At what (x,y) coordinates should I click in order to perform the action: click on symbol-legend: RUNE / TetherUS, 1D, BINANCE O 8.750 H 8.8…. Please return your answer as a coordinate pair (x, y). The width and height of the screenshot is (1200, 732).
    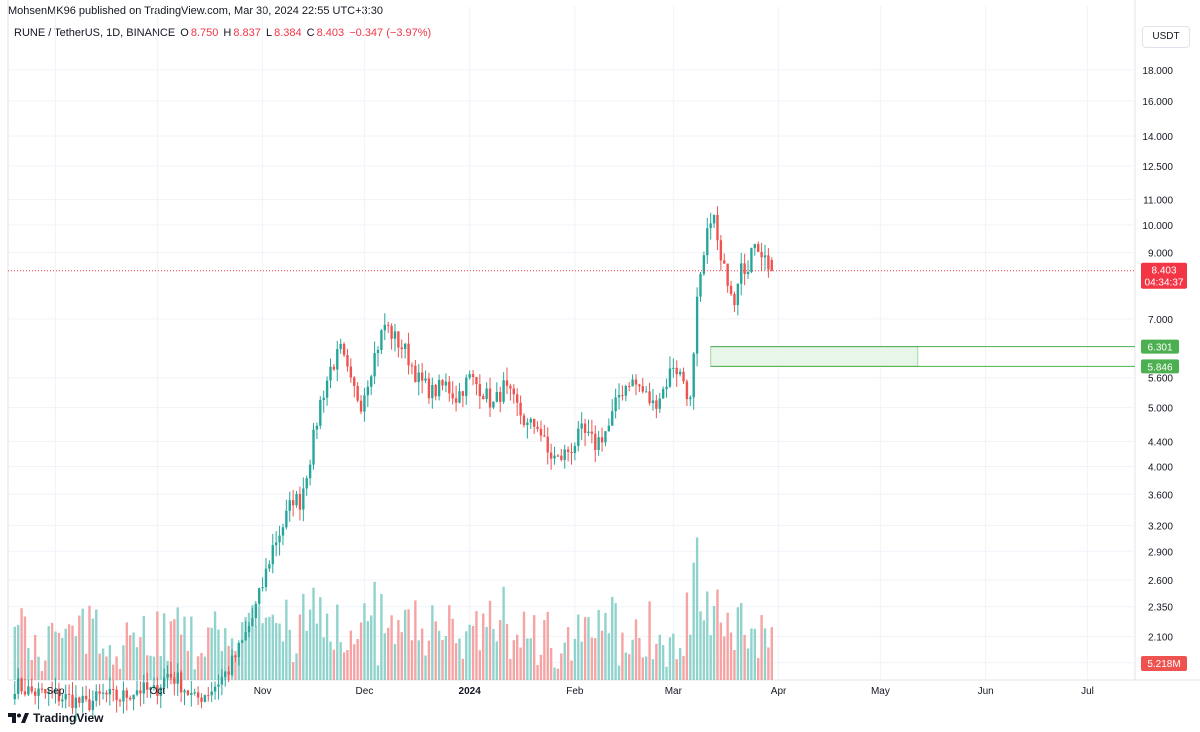
    Looking at the image, I should click on (223, 33).